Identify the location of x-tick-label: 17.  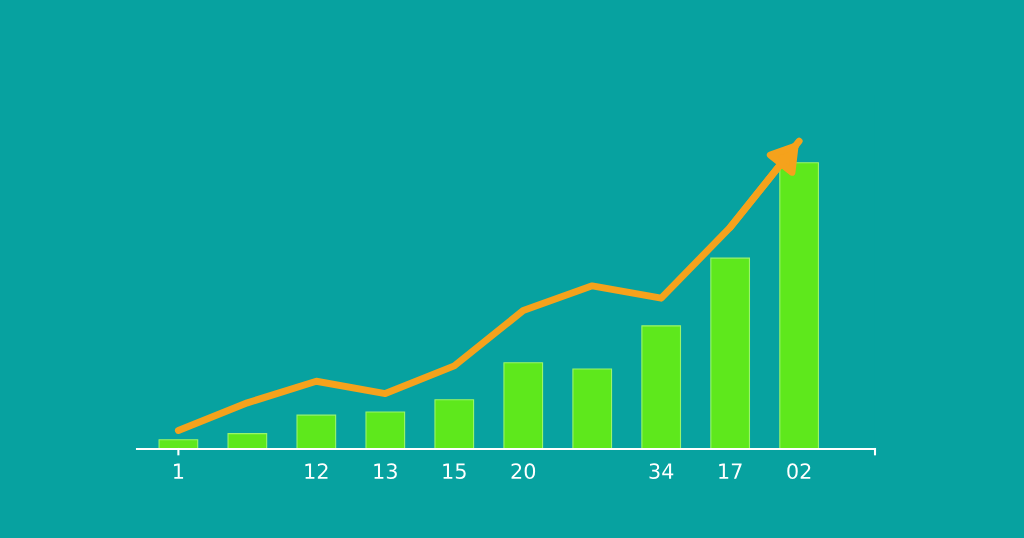
(730, 471).